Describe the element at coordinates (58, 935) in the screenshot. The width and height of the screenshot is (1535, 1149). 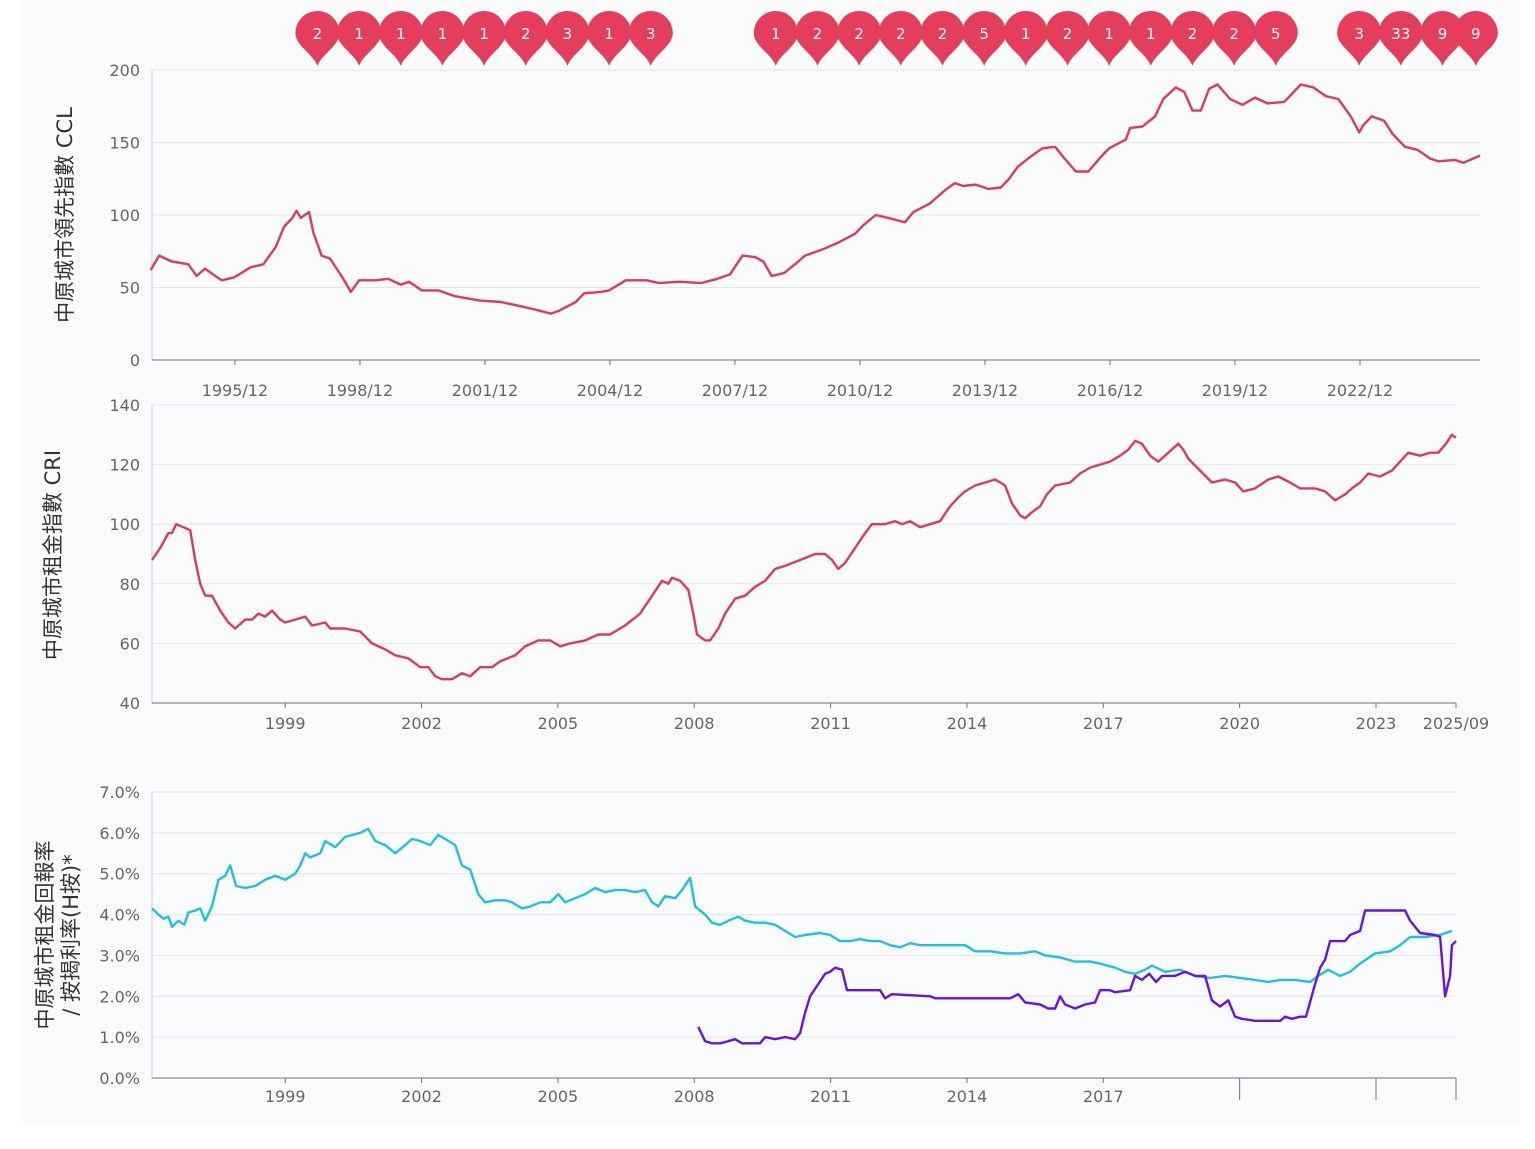
I see `y-axis-label: 中原城市租金回報率/ 按揭利率(H按)*` at that location.